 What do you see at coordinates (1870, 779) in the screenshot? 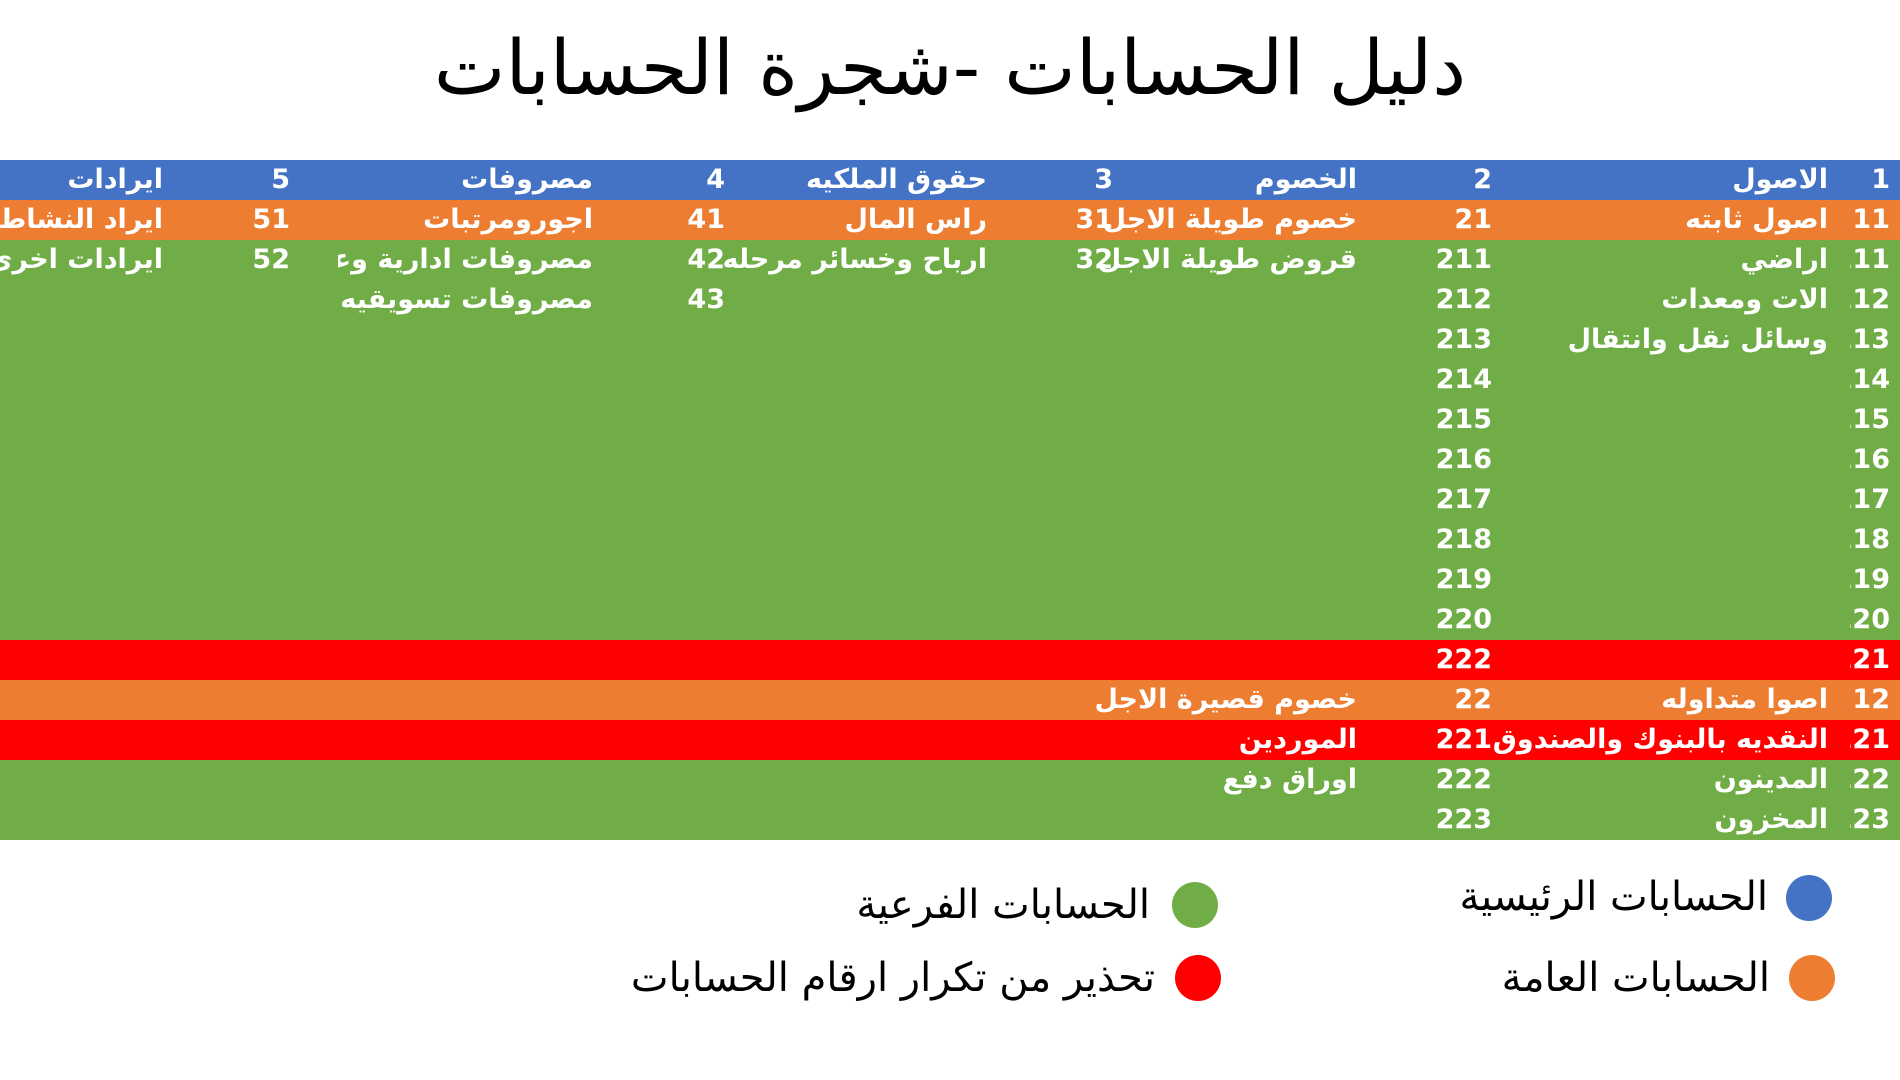
I see `account-number: 122` at bounding box center [1870, 779].